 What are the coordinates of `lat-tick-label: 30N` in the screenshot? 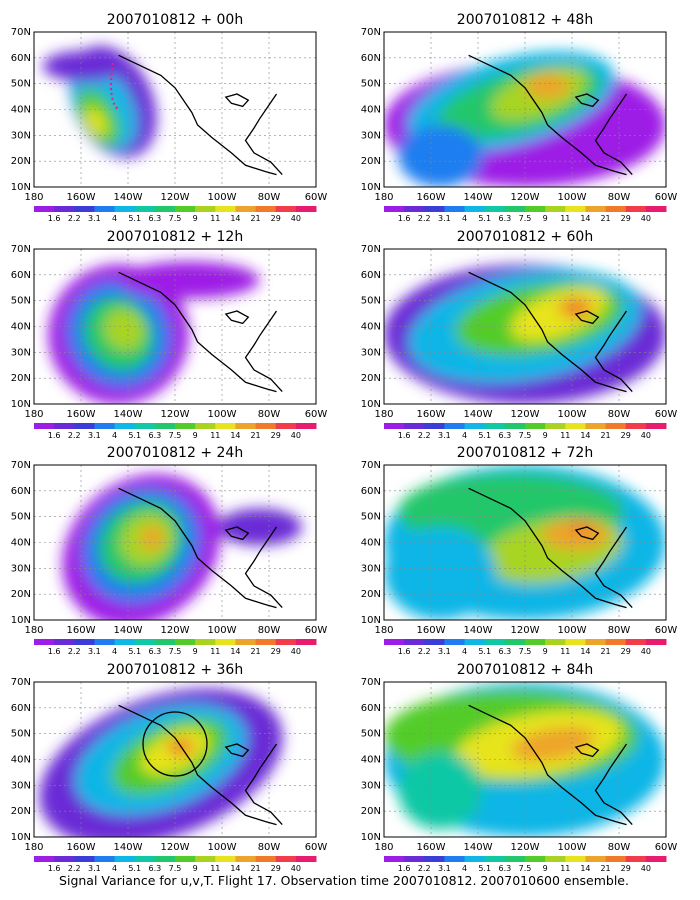 It's located at (21, 785).